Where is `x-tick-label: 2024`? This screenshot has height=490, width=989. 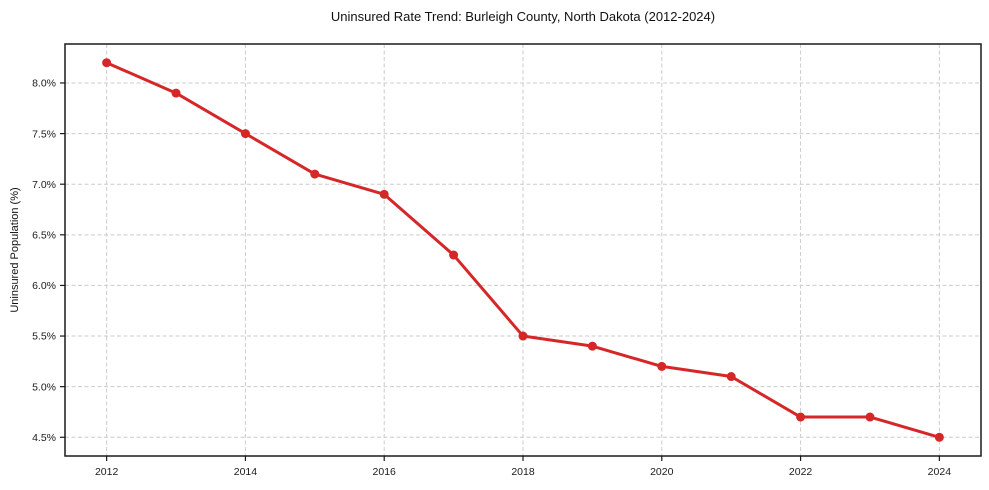
x-tick-label: 2024 is located at coordinates (940, 472).